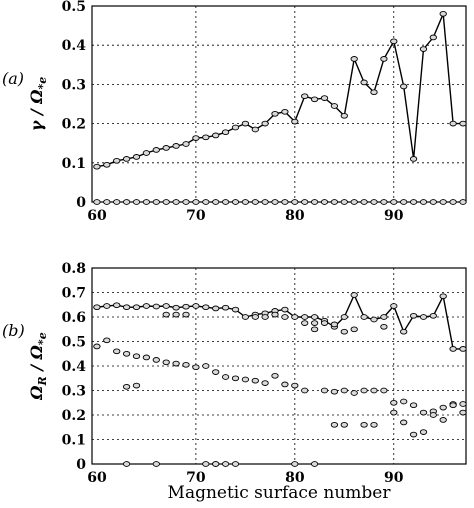 This screenshot has height=508, width=474. What do you see at coordinates (36, 110) in the screenshot?
I see `panel-a-ylabel-main: γ / Ω` at bounding box center [36, 110].